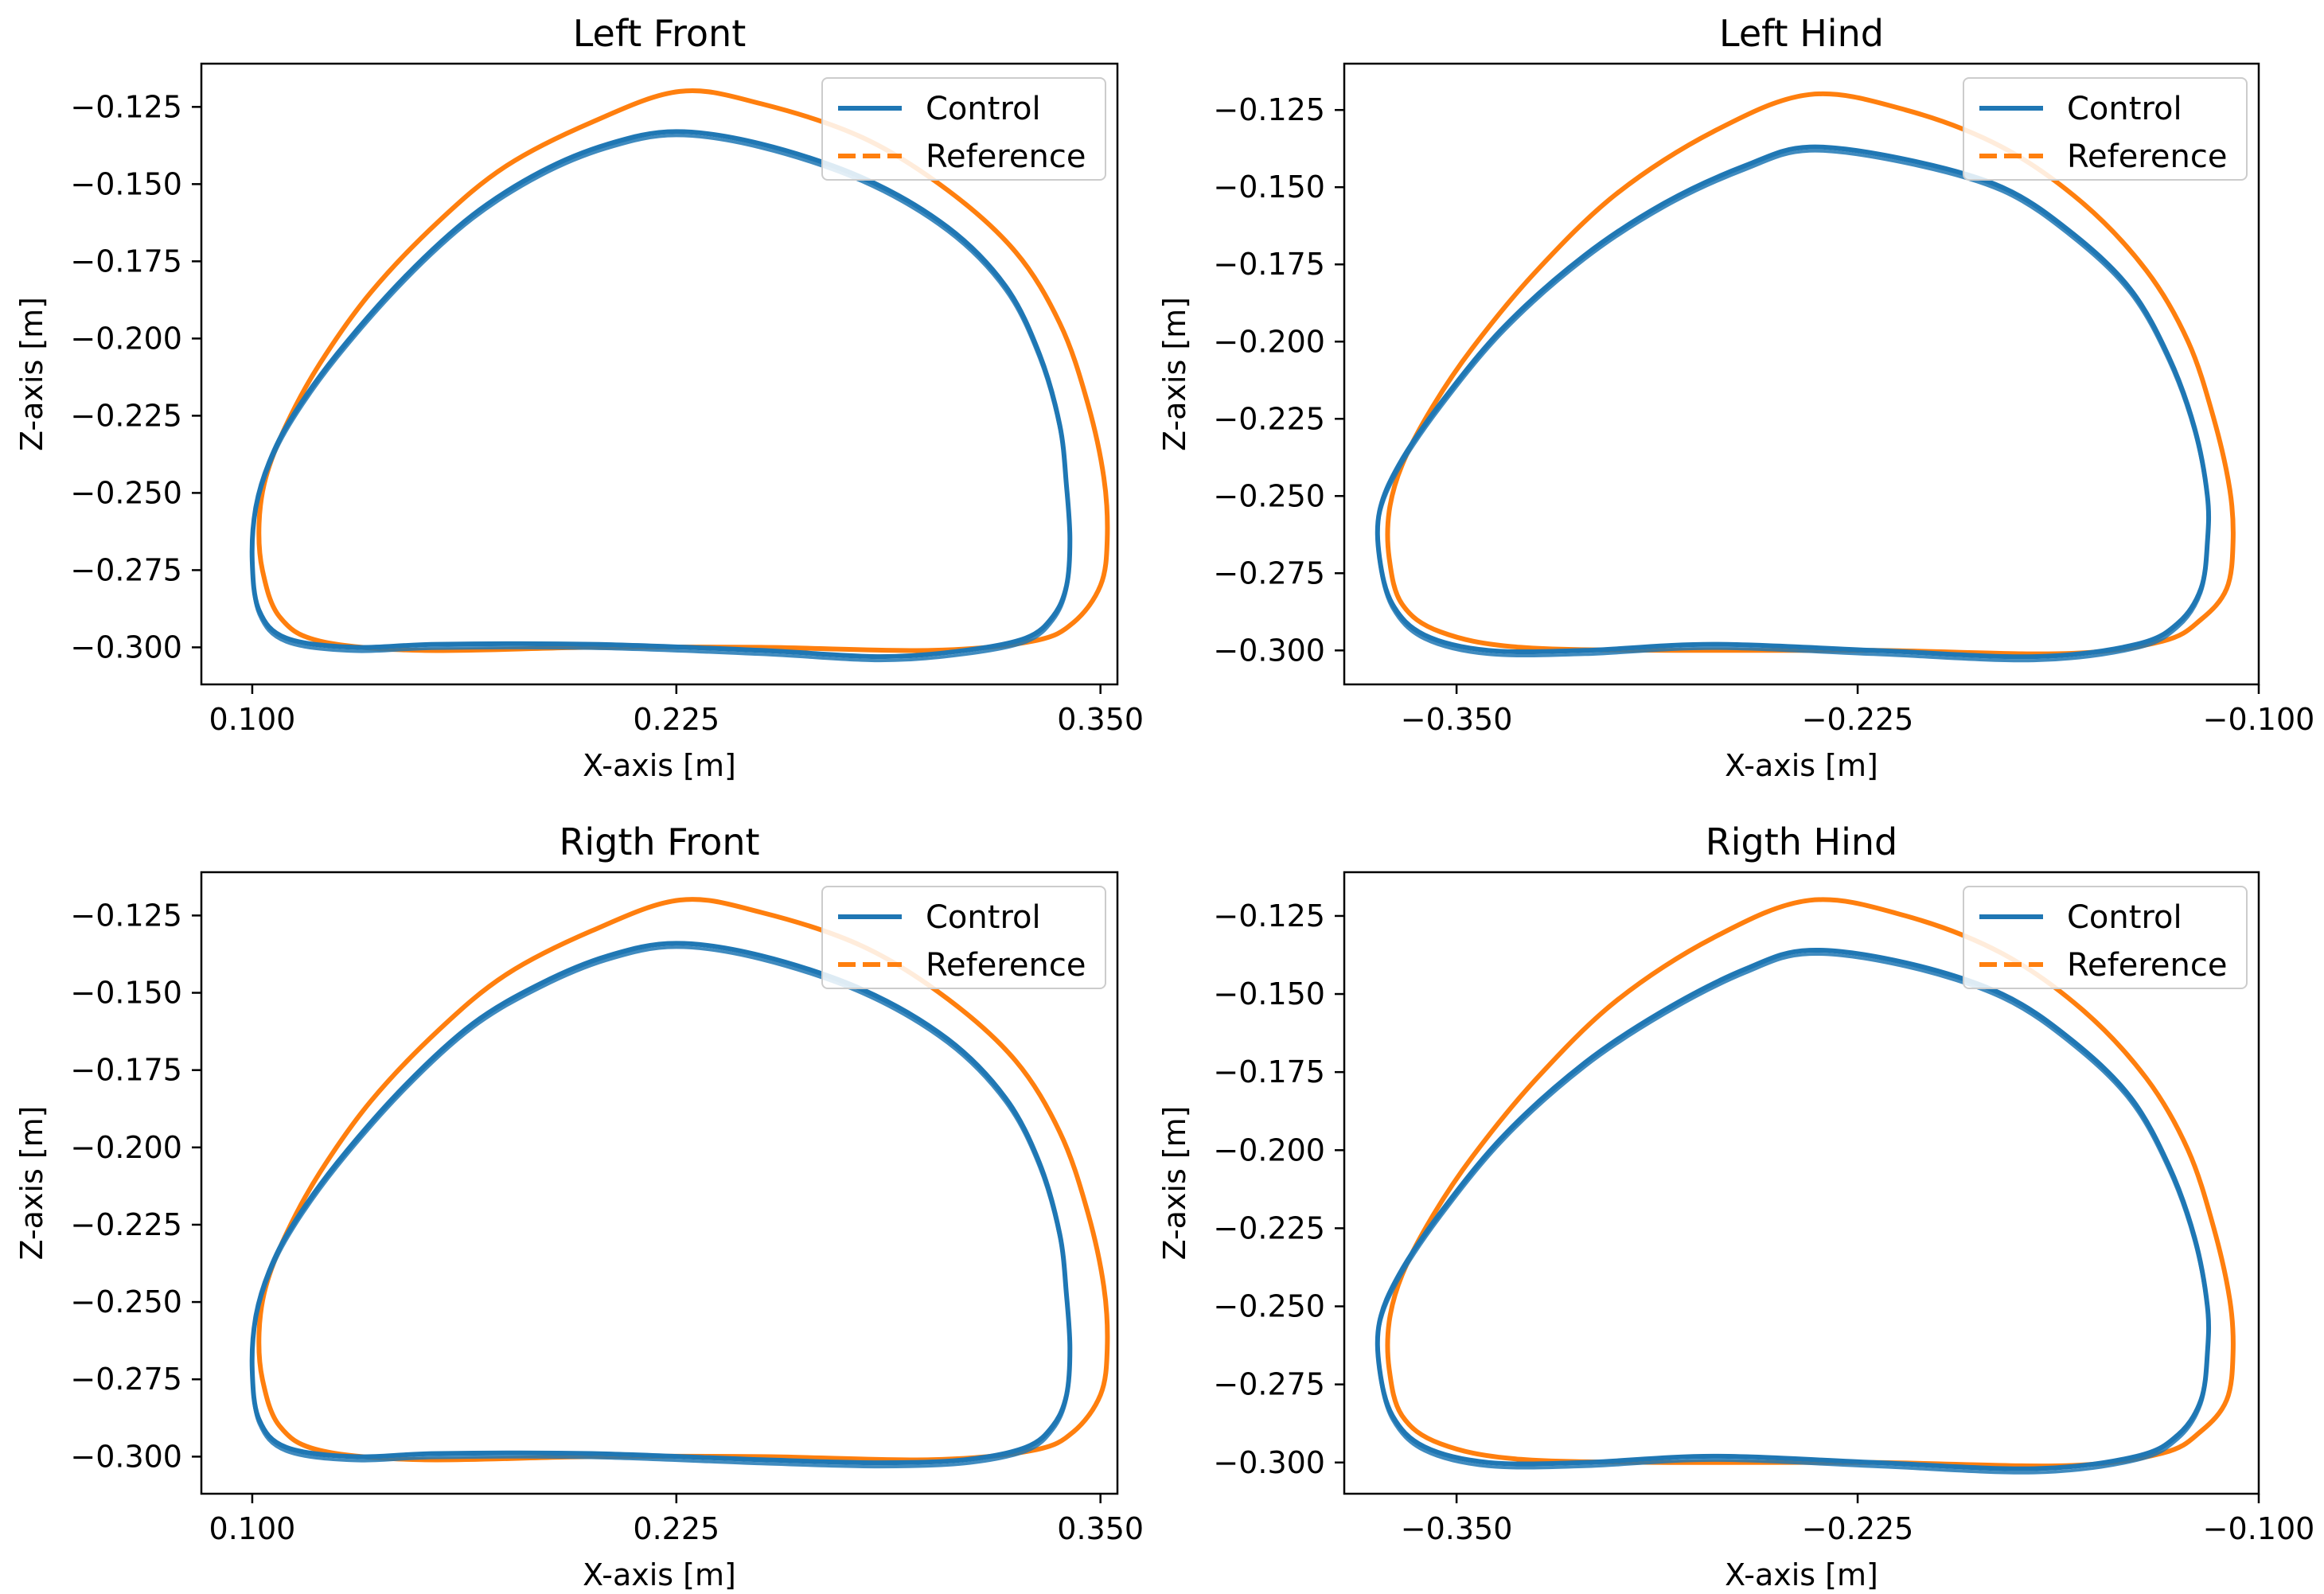 This screenshot has height=1594, width=2324. I want to click on chart-title: Left Hind, so click(1801, 33).